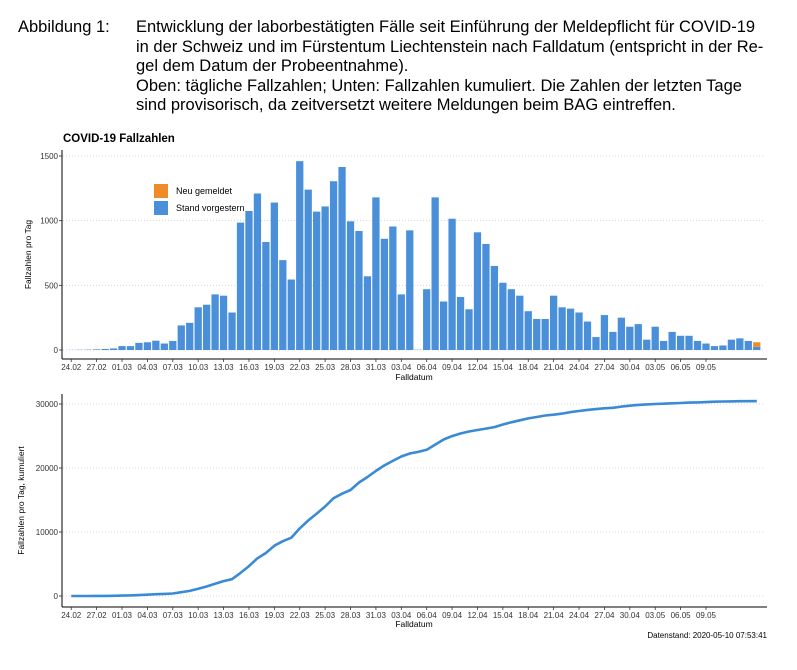 This screenshot has width=797, height=670. What do you see at coordinates (554, 367) in the screenshot?
I see `x-tick-label: 21.04` at bounding box center [554, 367].